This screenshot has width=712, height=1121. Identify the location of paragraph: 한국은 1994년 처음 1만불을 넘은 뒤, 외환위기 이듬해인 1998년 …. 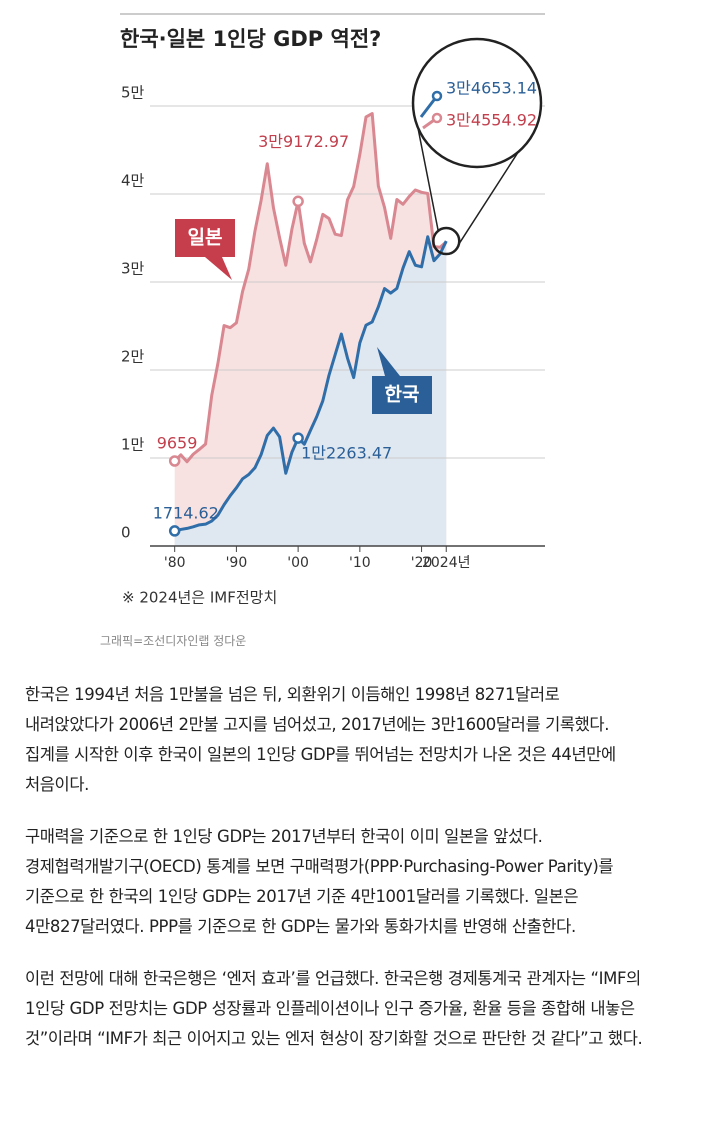
(320, 739).